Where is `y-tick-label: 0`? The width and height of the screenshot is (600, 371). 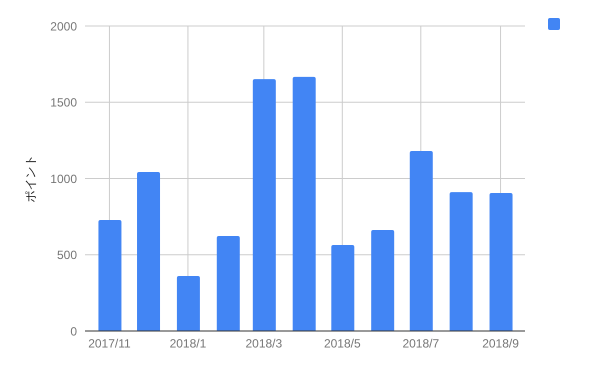
y-tick-label: 0 is located at coordinates (74, 331).